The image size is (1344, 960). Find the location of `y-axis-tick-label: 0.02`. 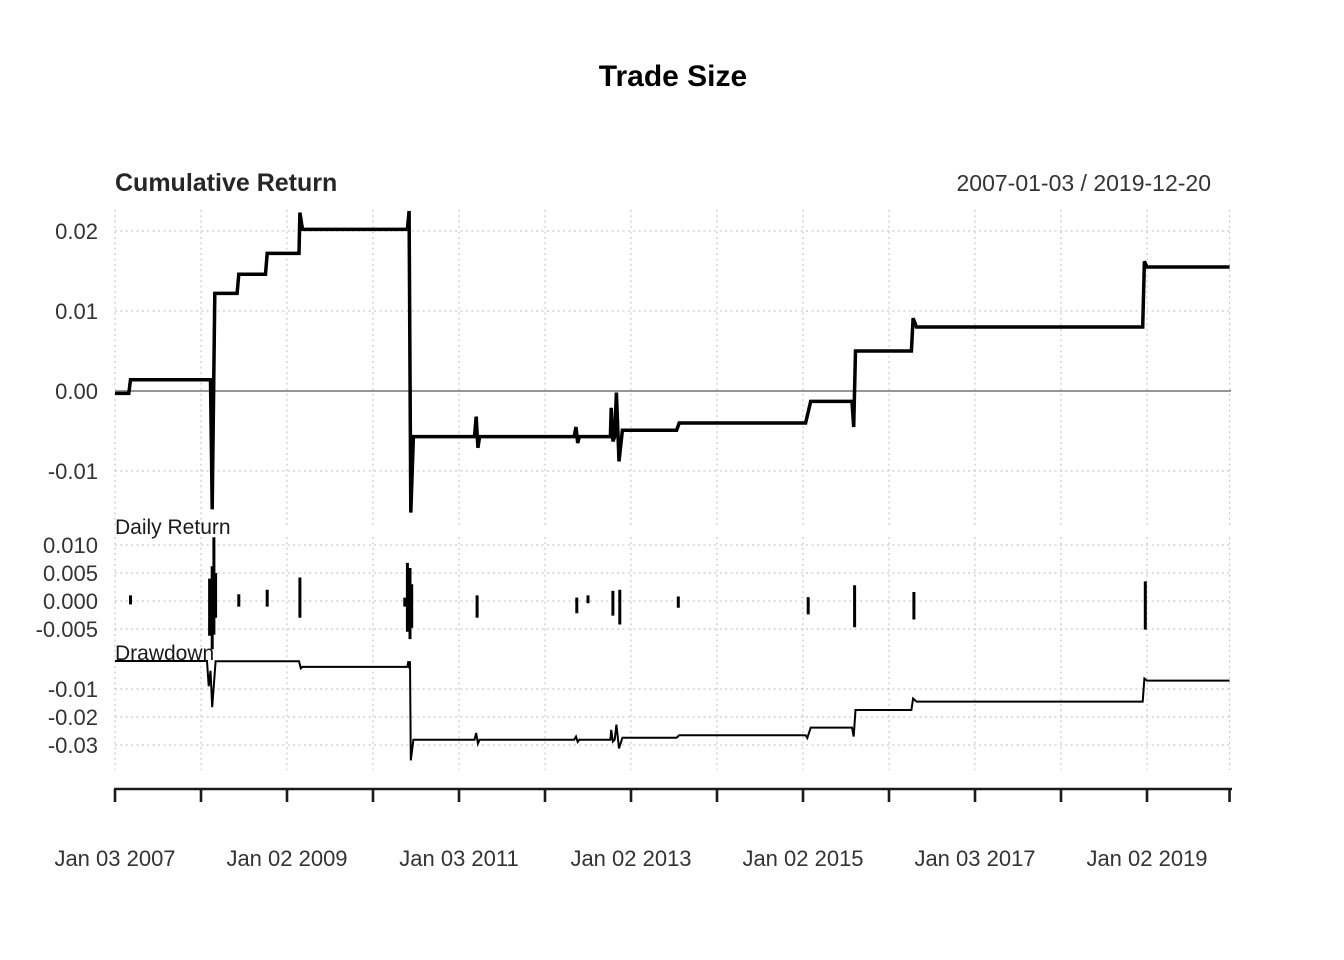

y-axis-tick-label: 0.02 is located at coordinates (76, 231).